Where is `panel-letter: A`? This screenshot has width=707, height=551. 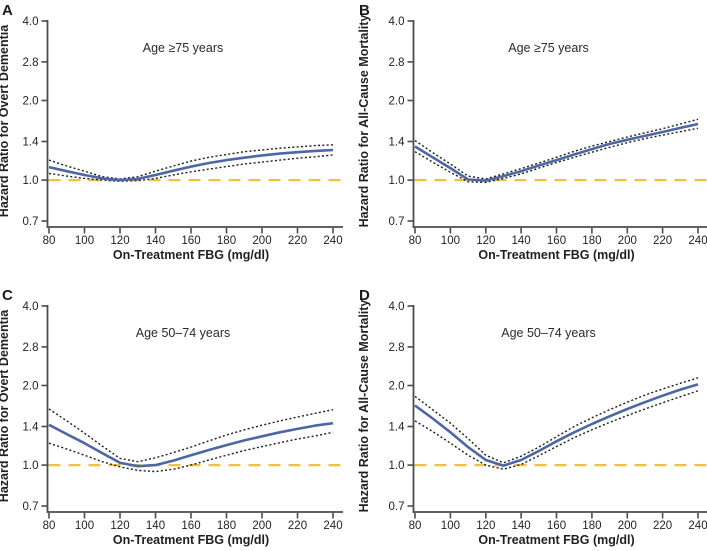 panel-letter: A is located at coordinates (7, 10).